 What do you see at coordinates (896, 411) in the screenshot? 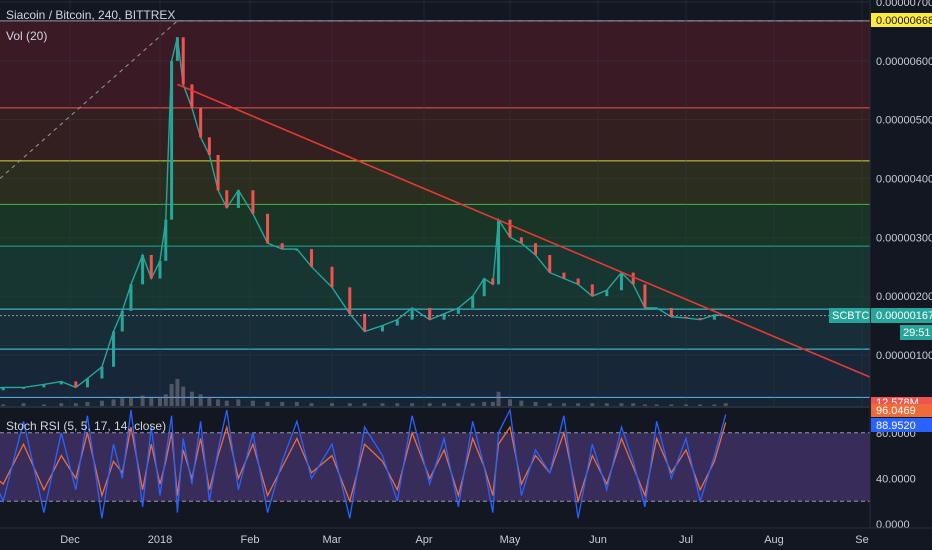
I see `rsi-k-value: 96.0469` at bounding box center [896, 411].